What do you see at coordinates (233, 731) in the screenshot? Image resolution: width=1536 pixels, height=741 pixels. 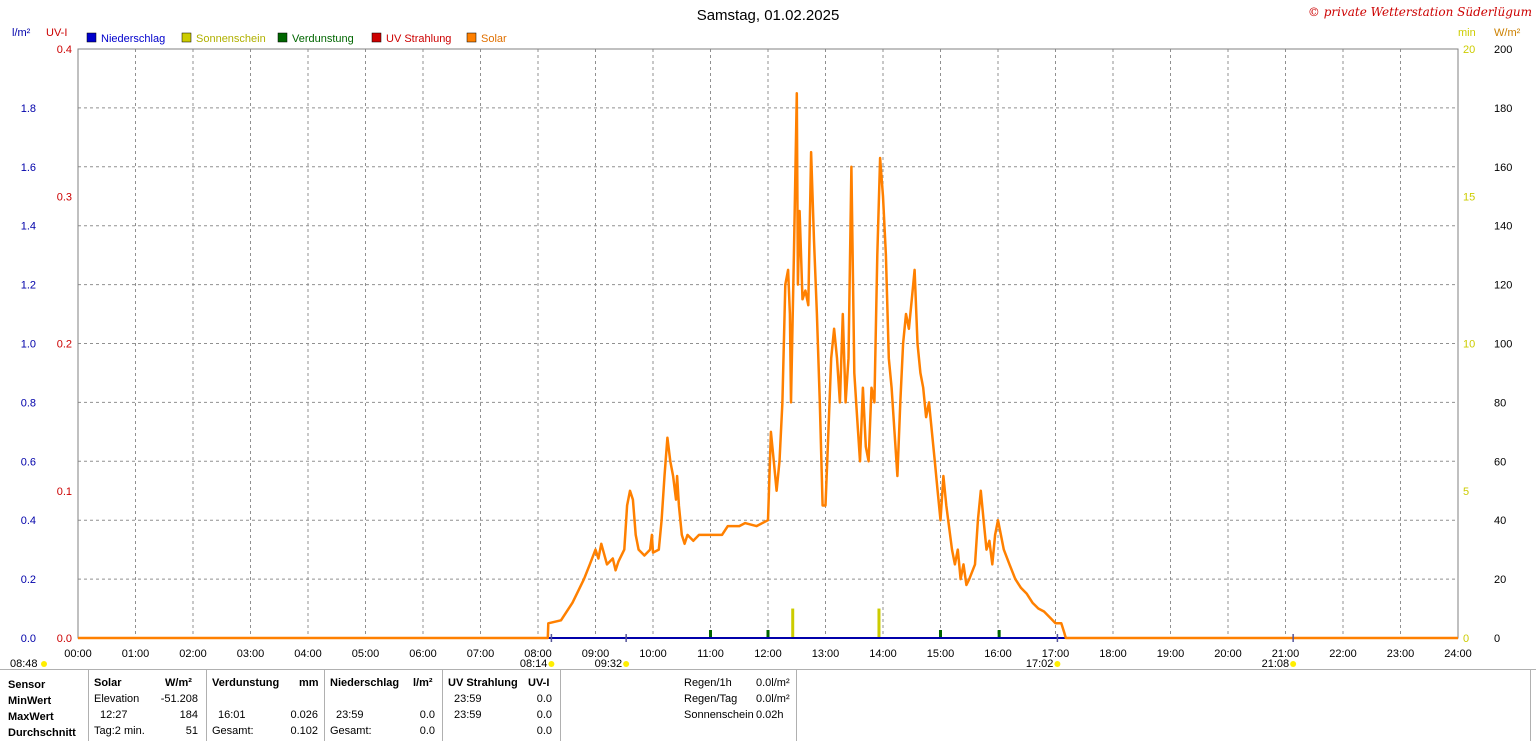 I see `verdunstung-total-label: Gesamt:` at bounding box center [233, 731].